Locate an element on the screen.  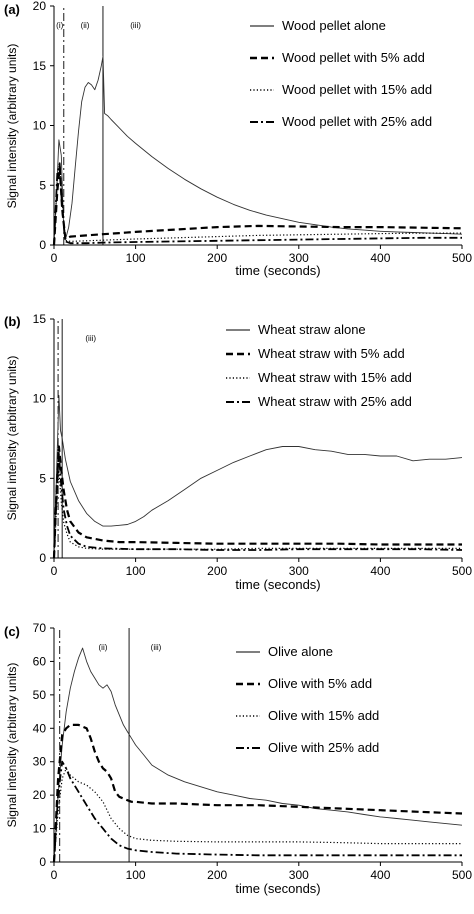
legend-label: Wood pellet with 5% add is located at coordinates (353, 57).